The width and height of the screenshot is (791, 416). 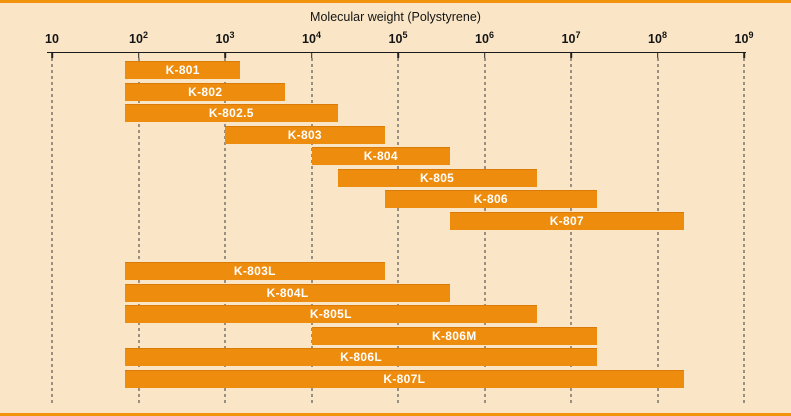 I want to click on chart-bar-k-805l: K-805L, so click(x=331, y=314).